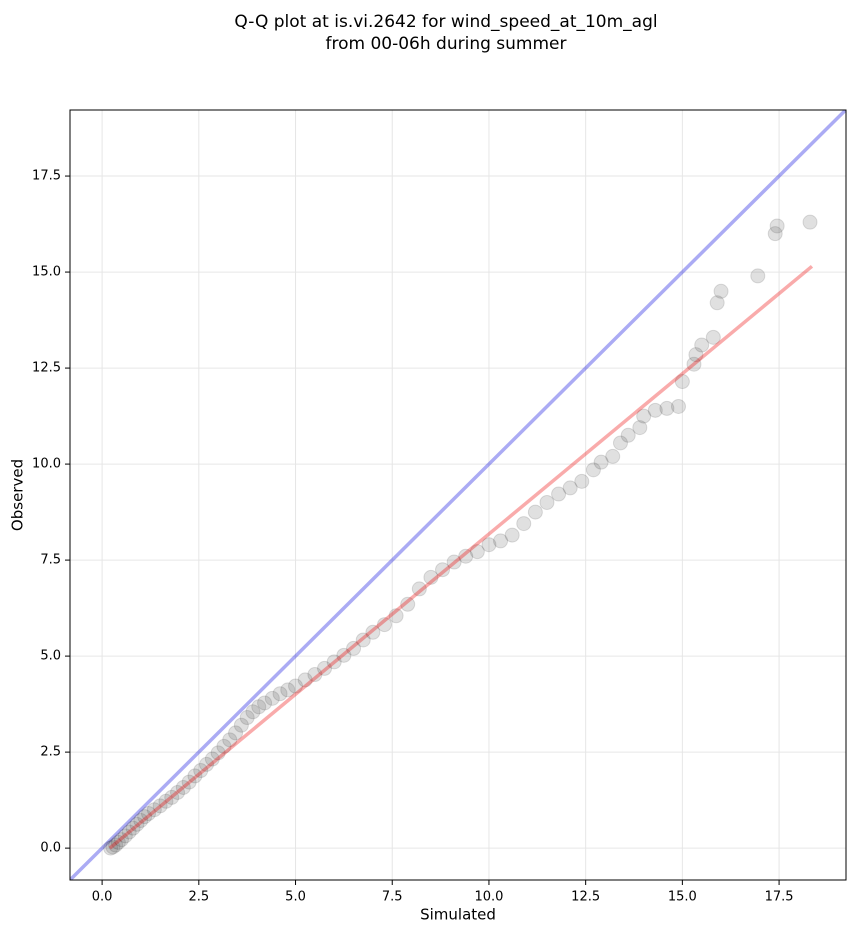 This screenshot has height=938, width=856. I want to click on y-tick-label: 12.5, so click(46, 368).